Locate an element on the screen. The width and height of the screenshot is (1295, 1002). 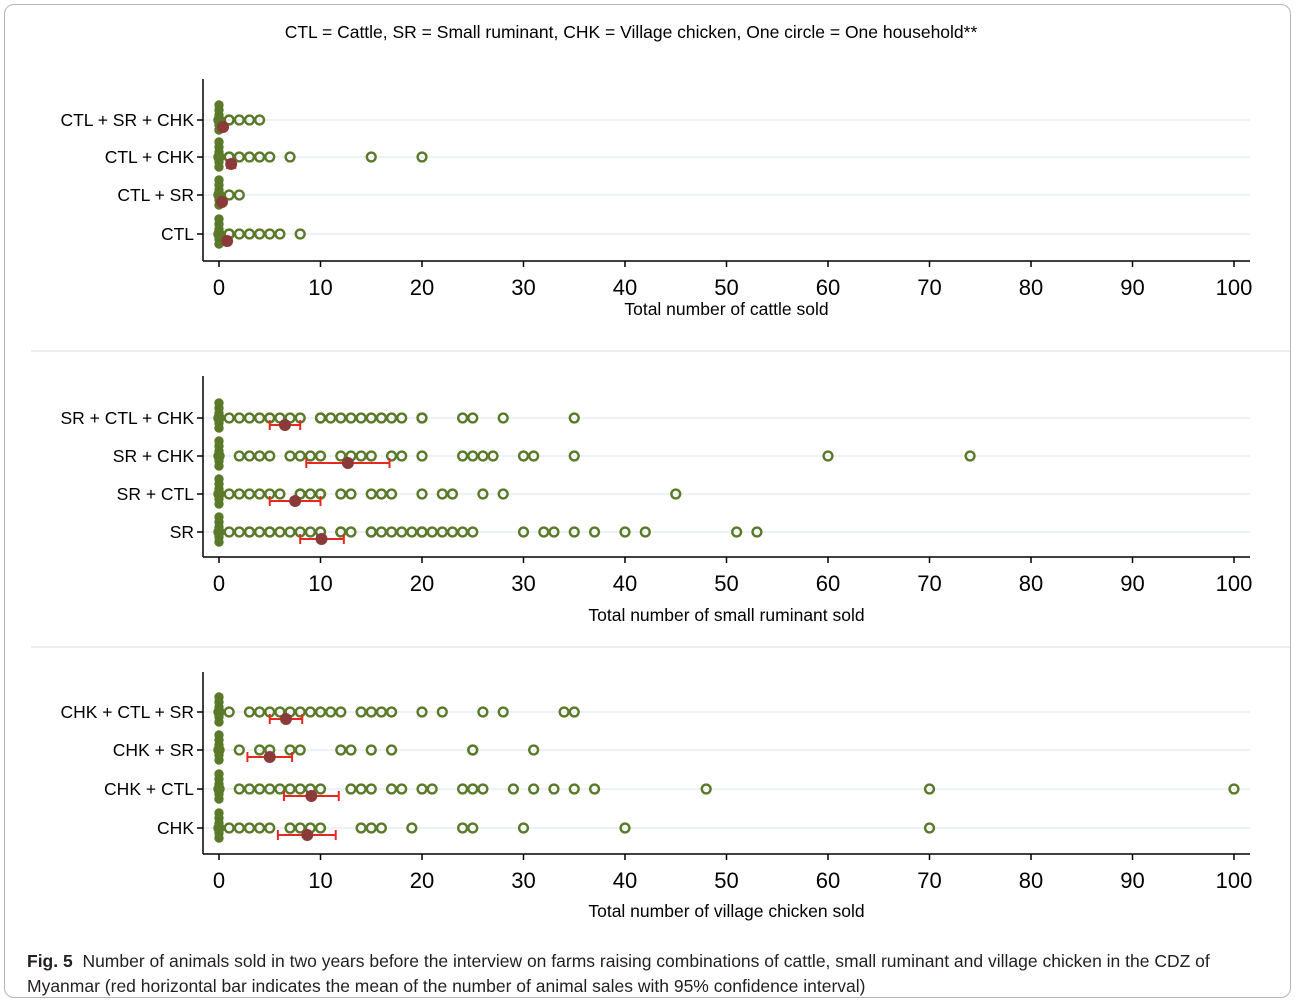
y-category-label: CHK is located at coordinates (175, 828).